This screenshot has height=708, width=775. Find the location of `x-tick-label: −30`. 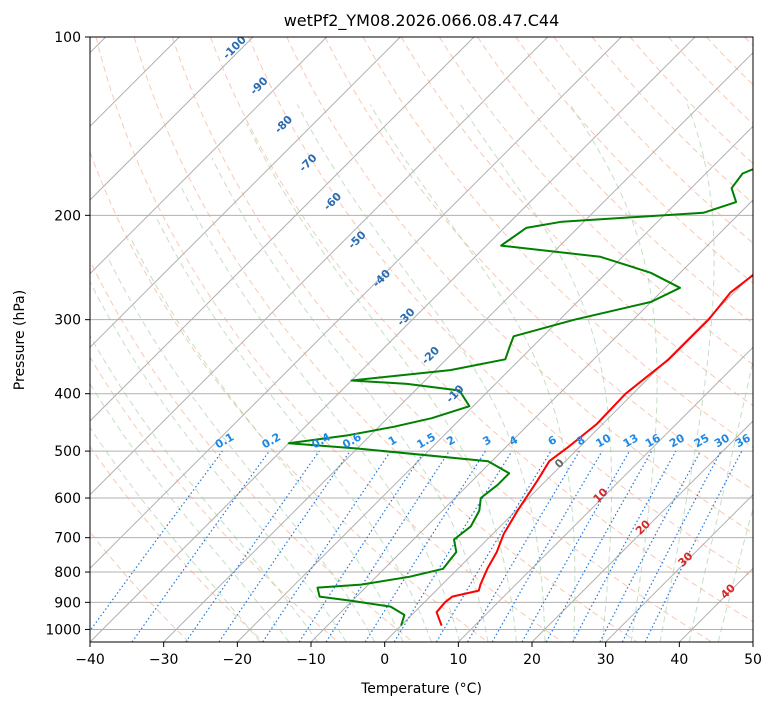

x-tick-label: −30 is located at coordinates (164, 660).